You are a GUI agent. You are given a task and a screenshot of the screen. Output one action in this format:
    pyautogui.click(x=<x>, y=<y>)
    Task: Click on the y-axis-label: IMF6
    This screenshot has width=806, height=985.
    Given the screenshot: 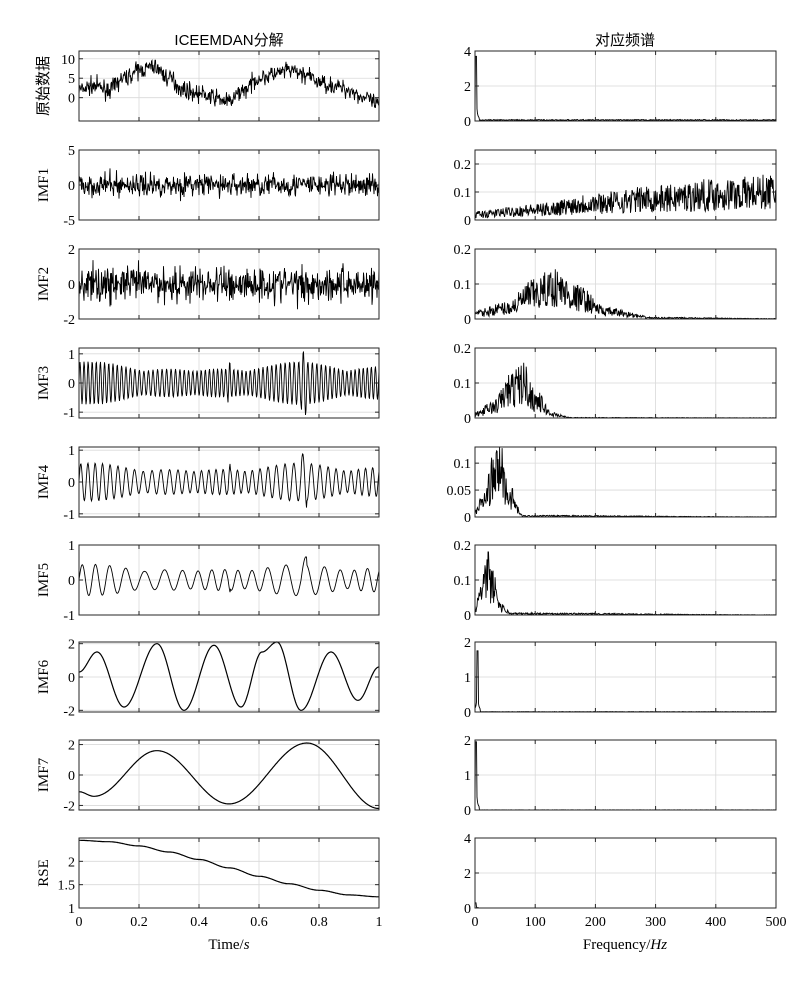 What is the action you would take?
    pyautogui.click(x=44, y=676)
    